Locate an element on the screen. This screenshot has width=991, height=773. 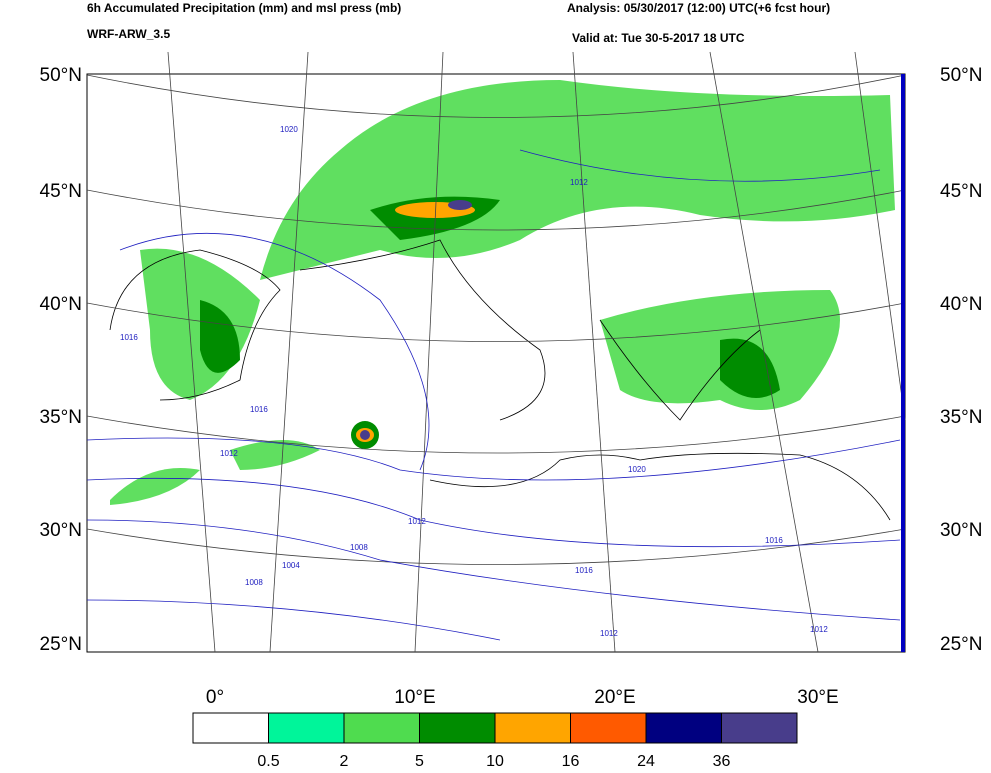
lat-label-left: 30°N is located at coordinates (61, 530).